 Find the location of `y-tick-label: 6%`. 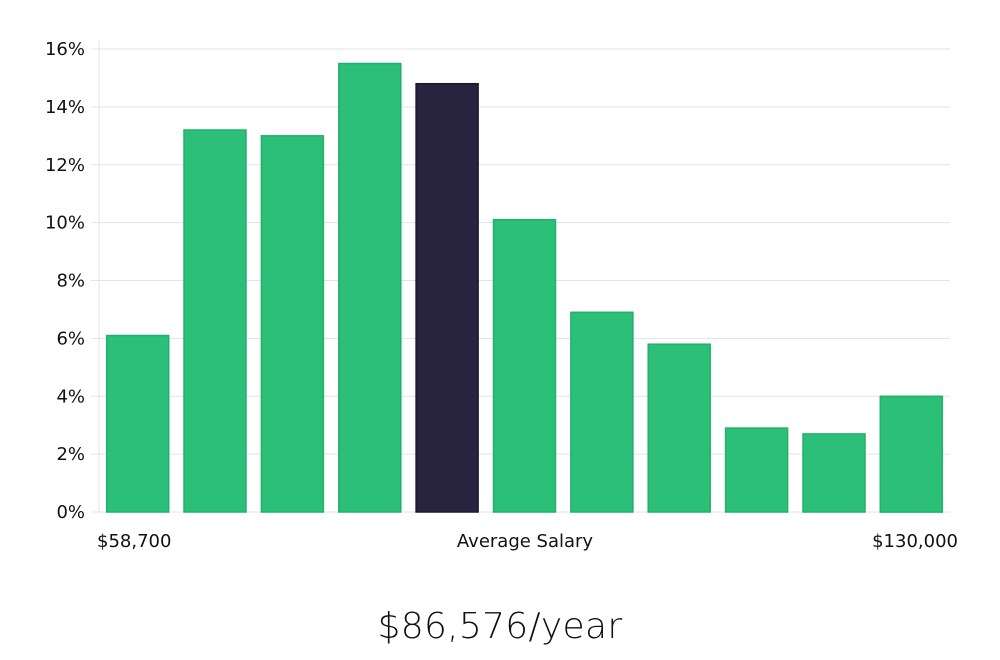

y-tick-label: 6% is located at coordinates (70, 338).